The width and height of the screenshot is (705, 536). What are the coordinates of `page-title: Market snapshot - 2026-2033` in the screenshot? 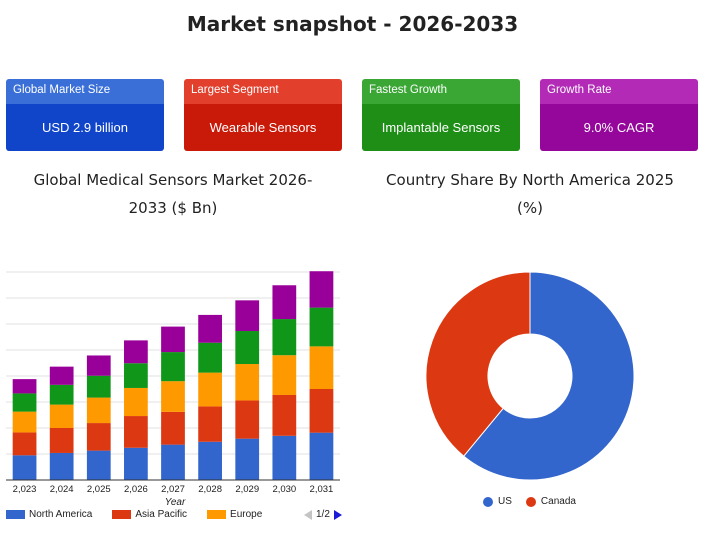 It's located at (352, 24).